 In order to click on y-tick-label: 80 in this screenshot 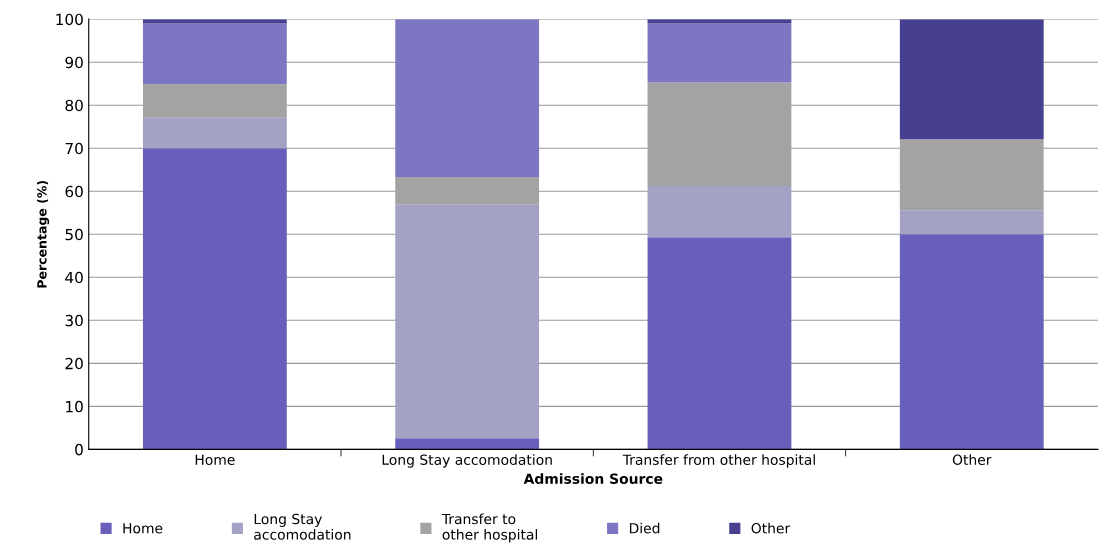, I will do `click(74, 105)`.